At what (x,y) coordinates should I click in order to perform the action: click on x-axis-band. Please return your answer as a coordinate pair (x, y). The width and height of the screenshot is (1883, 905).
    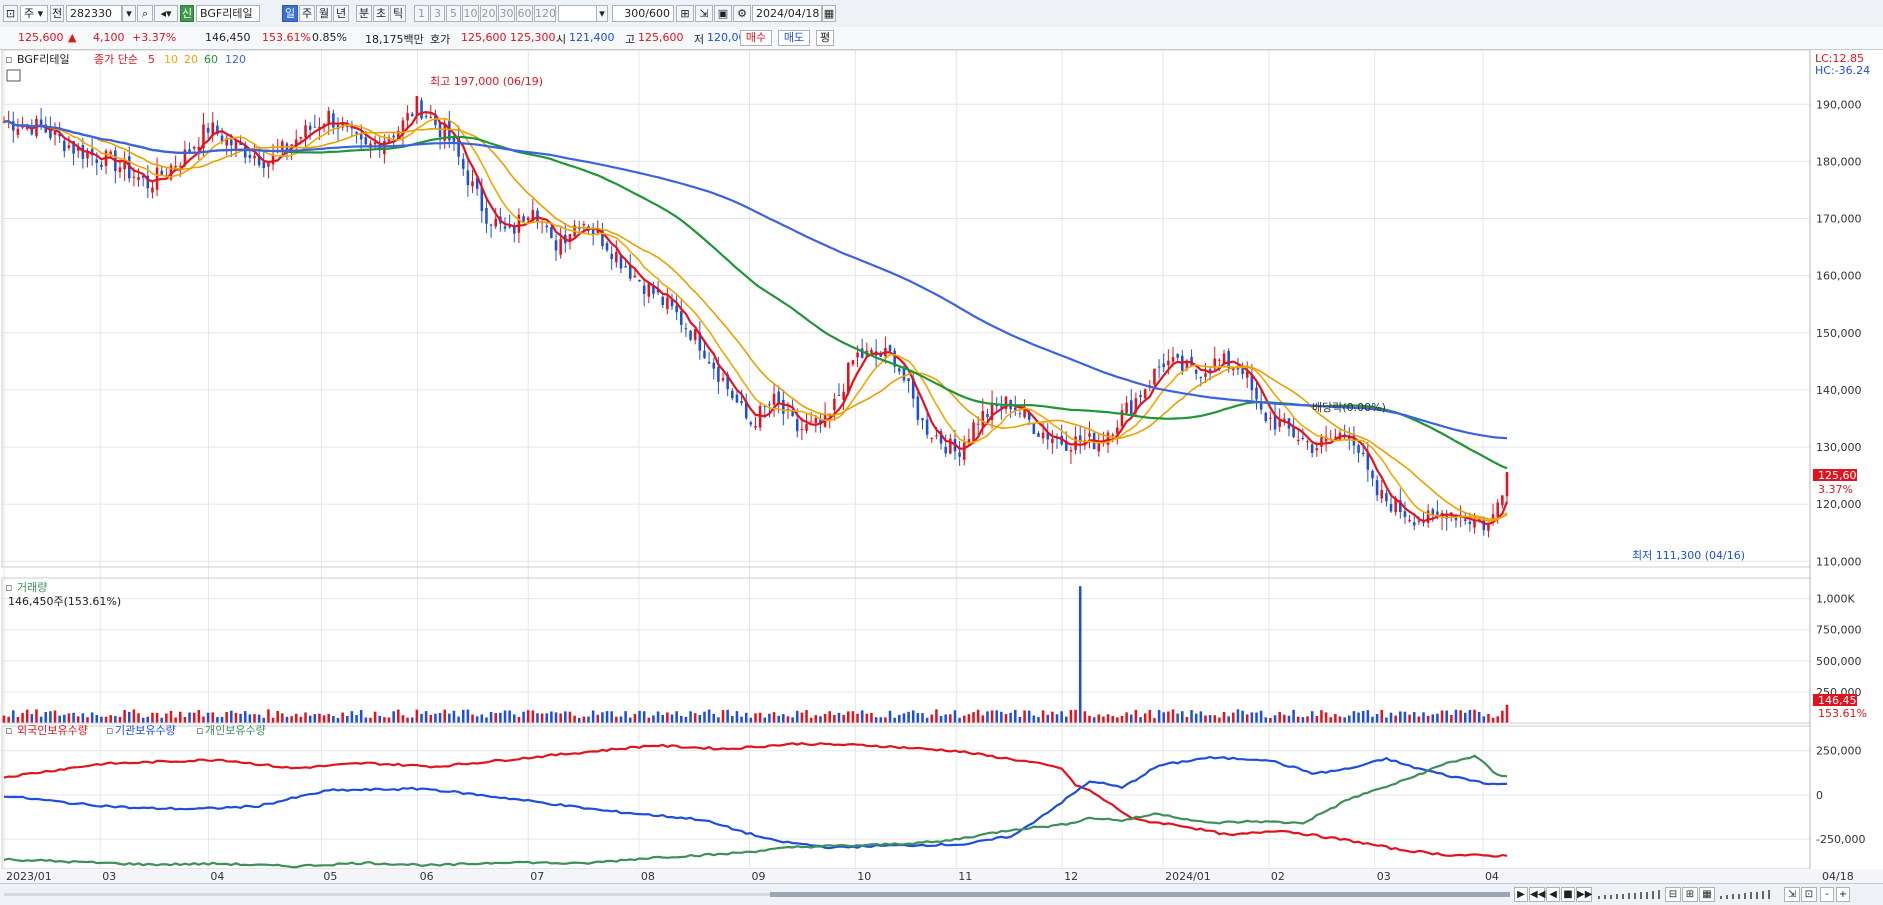
    Looking at the image, I should click on (941, 876).